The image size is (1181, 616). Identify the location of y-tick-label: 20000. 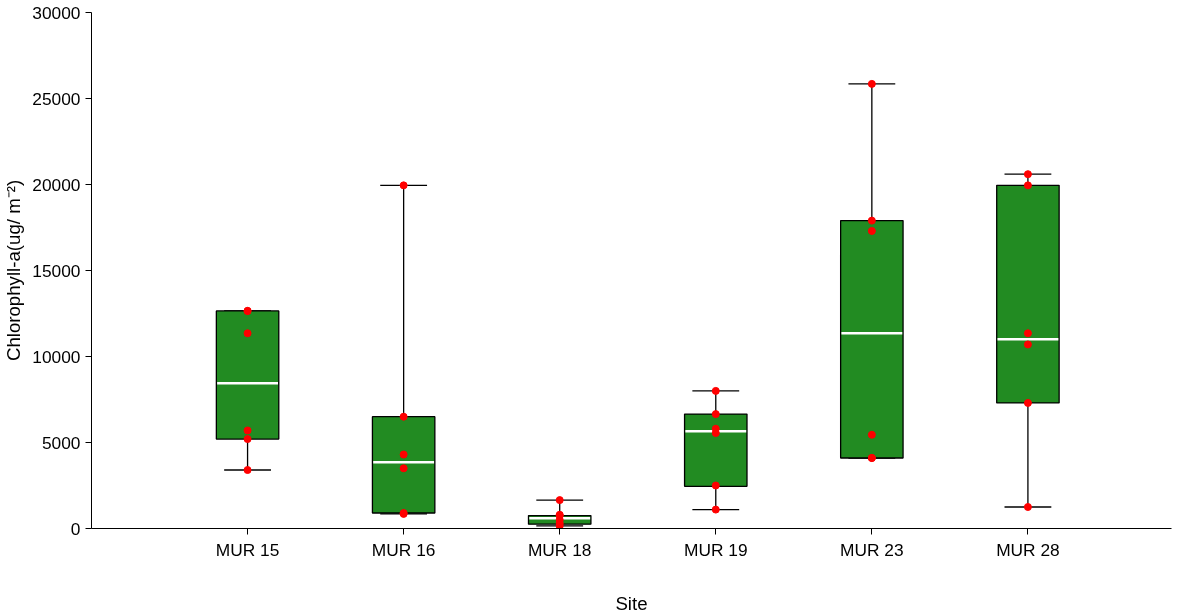
(56, 184).